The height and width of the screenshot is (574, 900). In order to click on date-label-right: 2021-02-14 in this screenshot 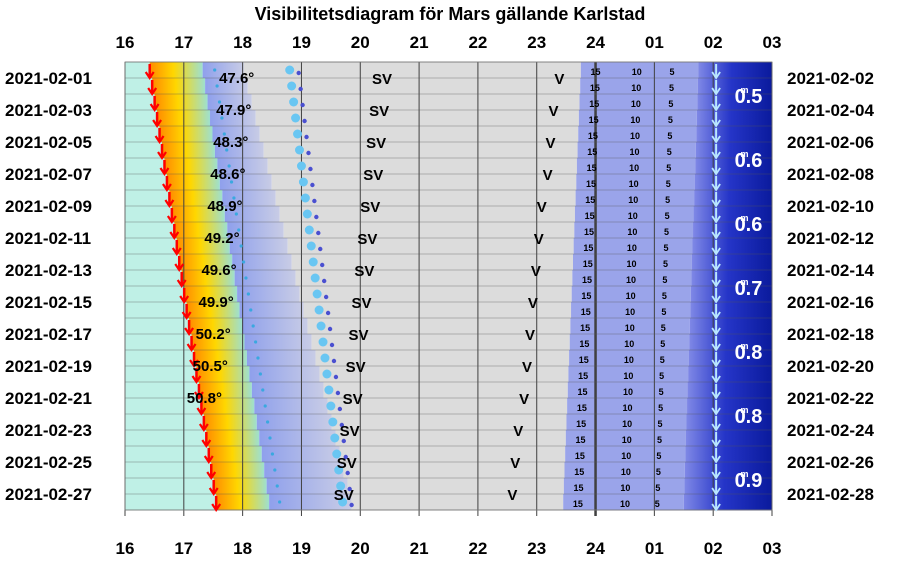, I will do `click(831, 270)`.